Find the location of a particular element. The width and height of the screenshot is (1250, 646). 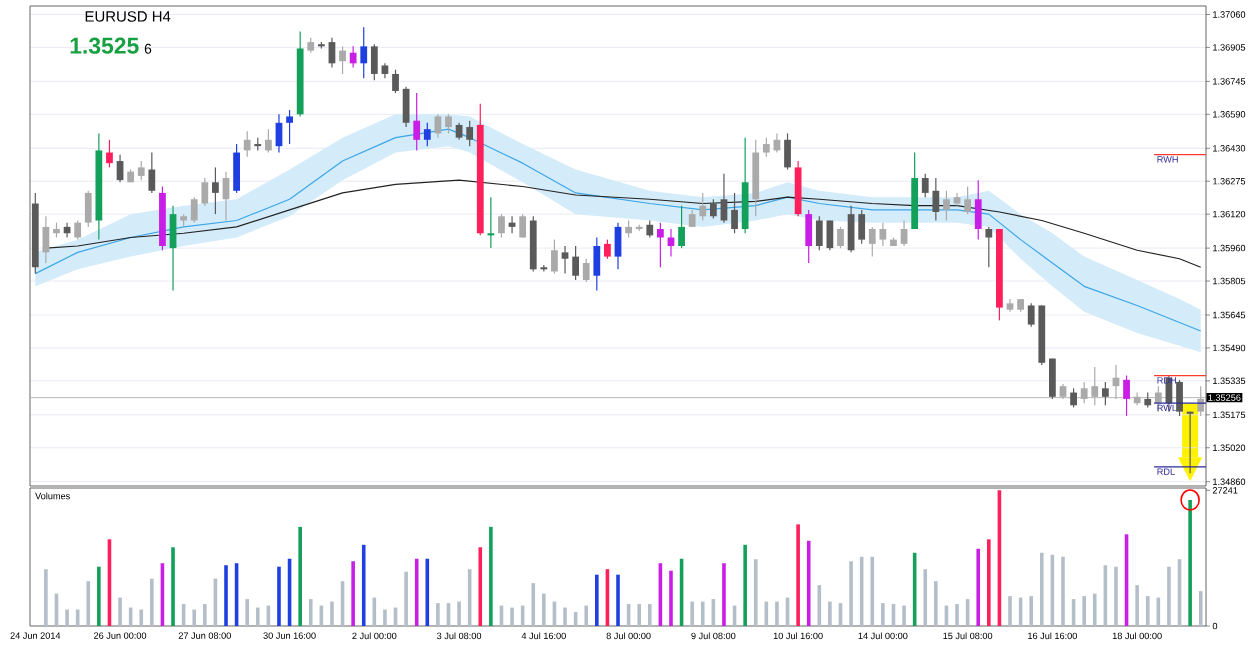

text: 1.3525 is located at coordinates (104, 45).